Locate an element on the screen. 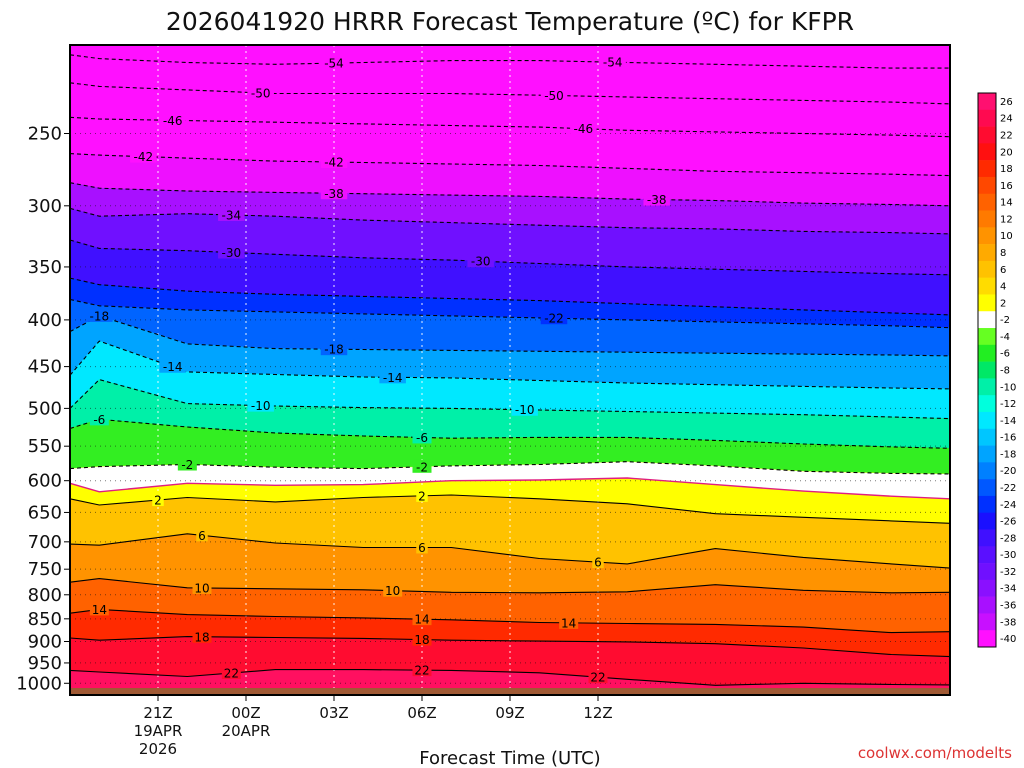 The image size is (1024, 768). colorbar-label: 24 is located at coordinates (1006, 119).